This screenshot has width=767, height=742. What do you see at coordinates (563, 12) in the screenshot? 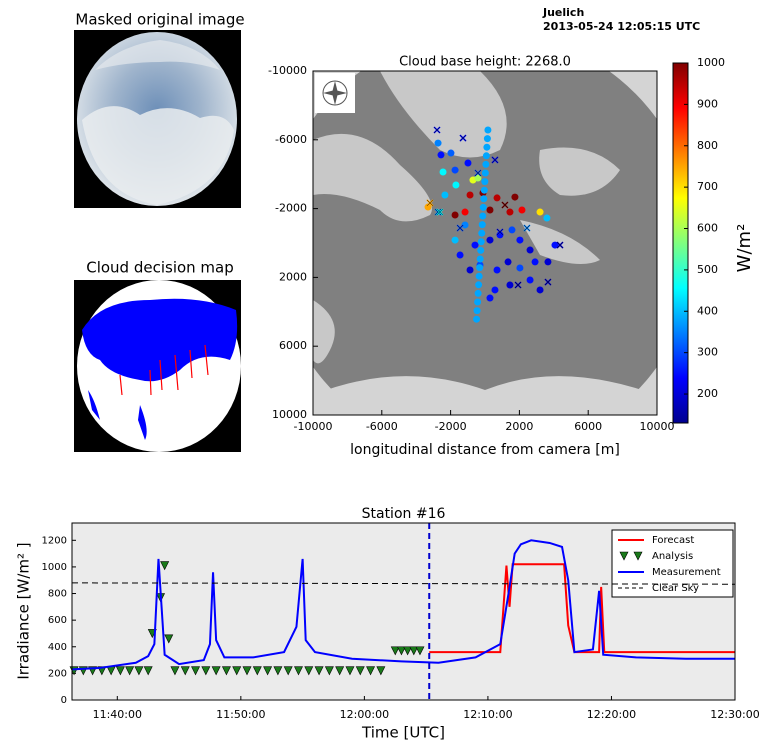
I see `site: Juelich` at bounding box center [563, 12].